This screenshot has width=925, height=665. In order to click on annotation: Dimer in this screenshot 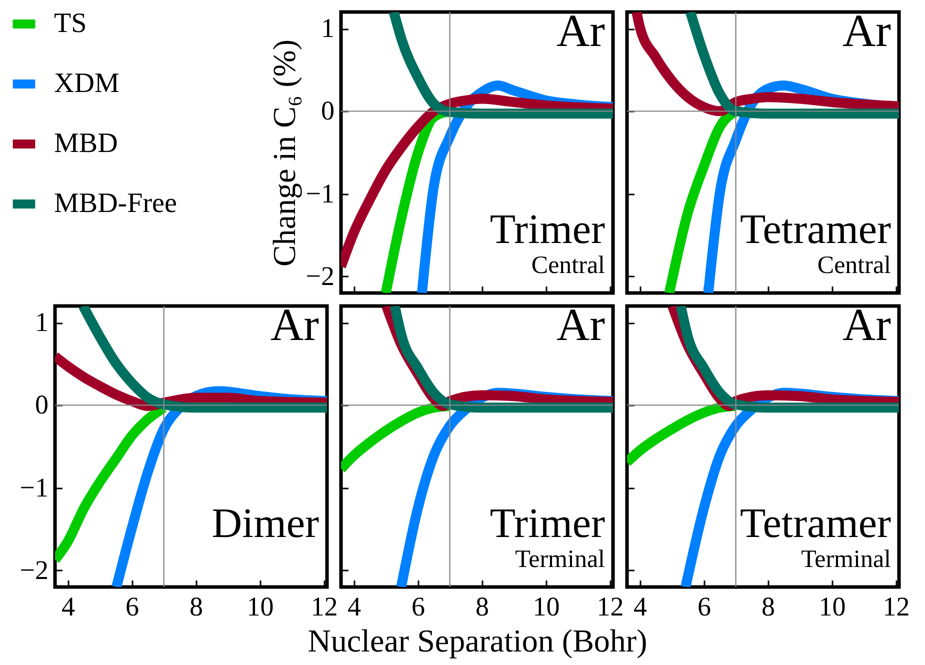, I will do `click(266, 524)`.